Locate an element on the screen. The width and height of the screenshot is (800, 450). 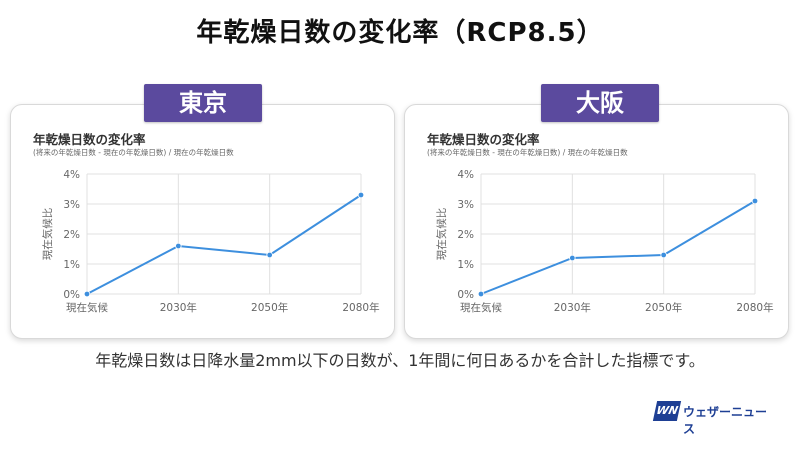
footnote: 年乾燥日数は日降水量2mm以下の日数が、1年間に何日あるかを合計した指標です。 is located at coordinates (400, 360).